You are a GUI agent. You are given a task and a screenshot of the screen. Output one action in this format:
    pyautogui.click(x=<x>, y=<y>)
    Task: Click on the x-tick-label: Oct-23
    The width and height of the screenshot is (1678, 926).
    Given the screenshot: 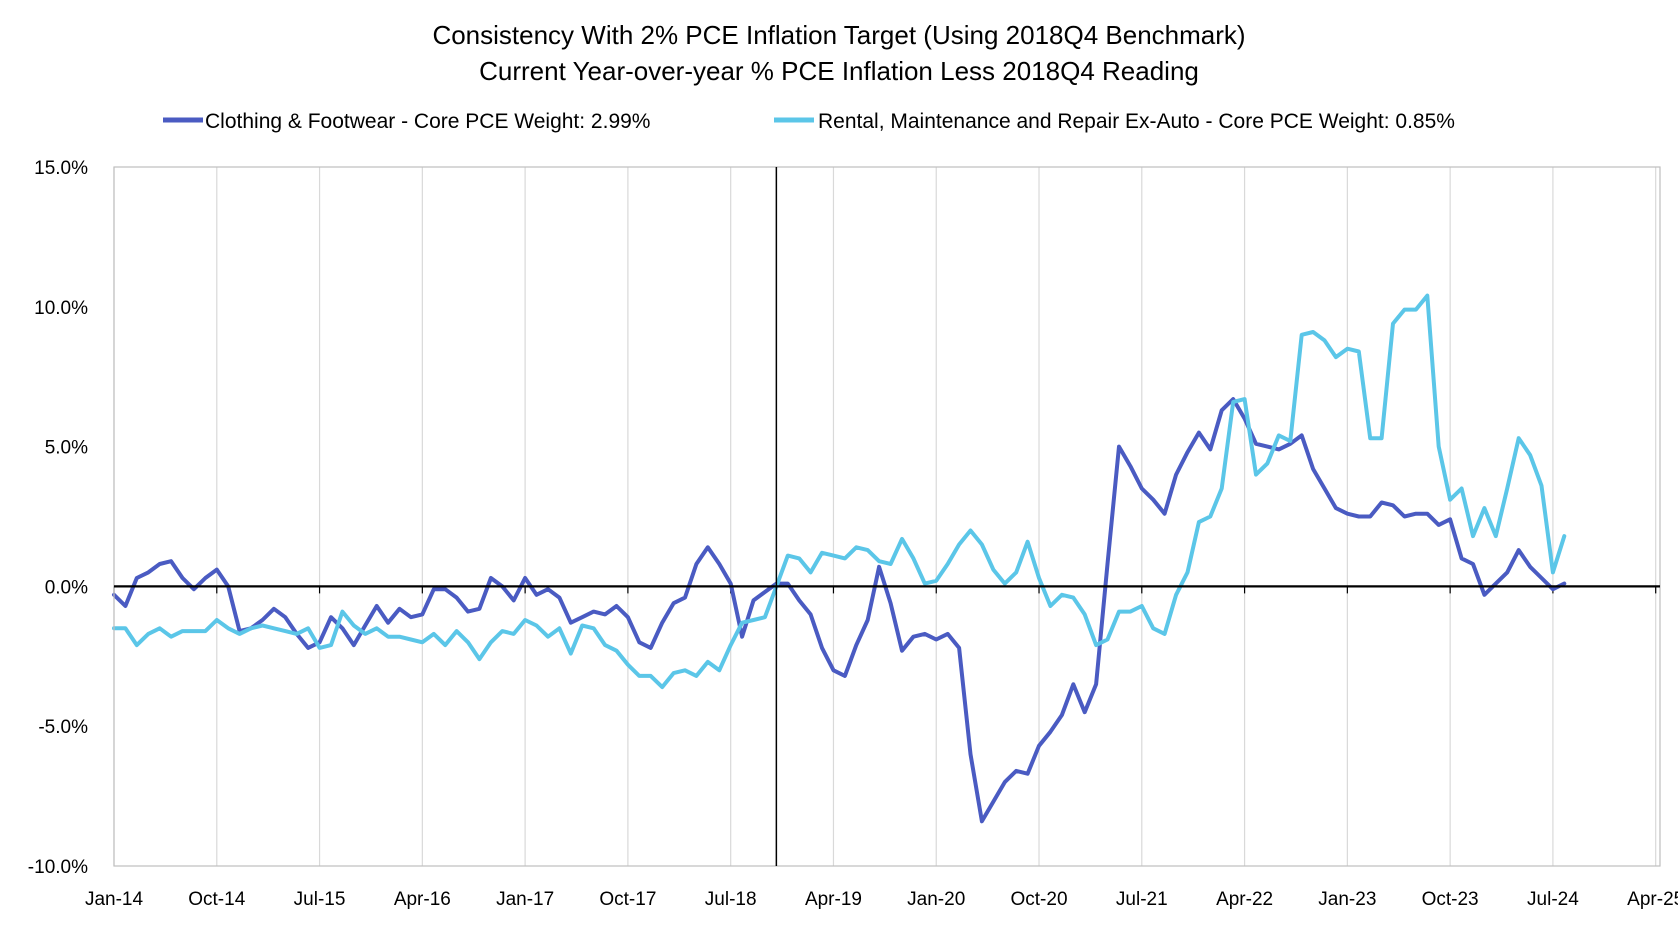 What is the action you would take?
    pyautogui.click(x=1450, y=899)
    